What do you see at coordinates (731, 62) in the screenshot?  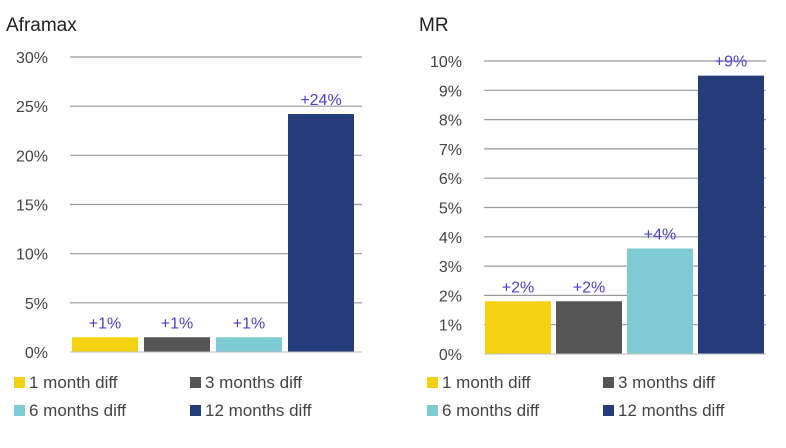 I see `data-label: +9%` at bounding box center [731, 62].